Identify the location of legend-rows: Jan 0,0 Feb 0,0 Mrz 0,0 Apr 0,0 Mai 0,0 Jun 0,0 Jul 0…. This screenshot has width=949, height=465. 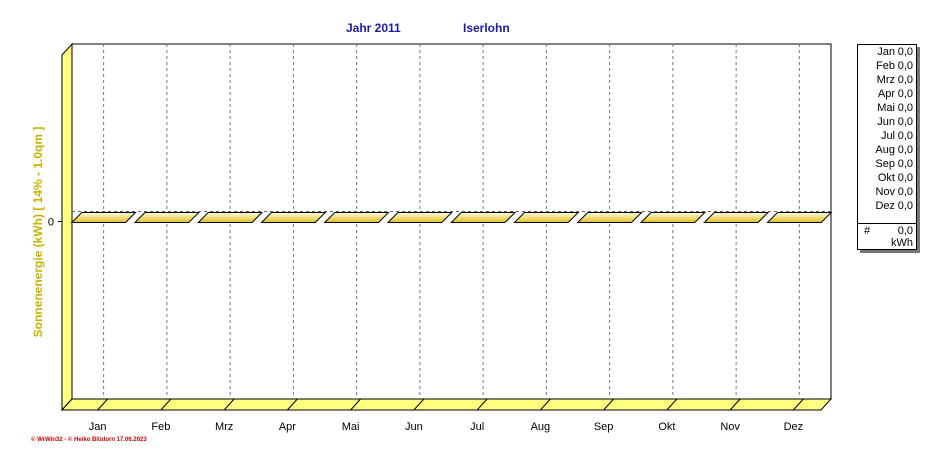
(887, 129).